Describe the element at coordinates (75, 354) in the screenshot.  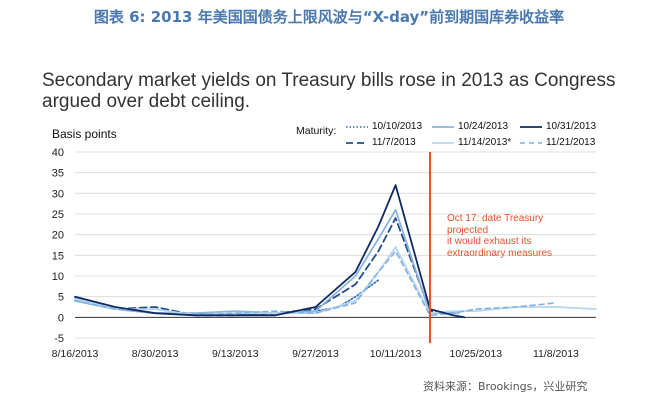
I see `x-tick-label: 8/16/2013` at that location.